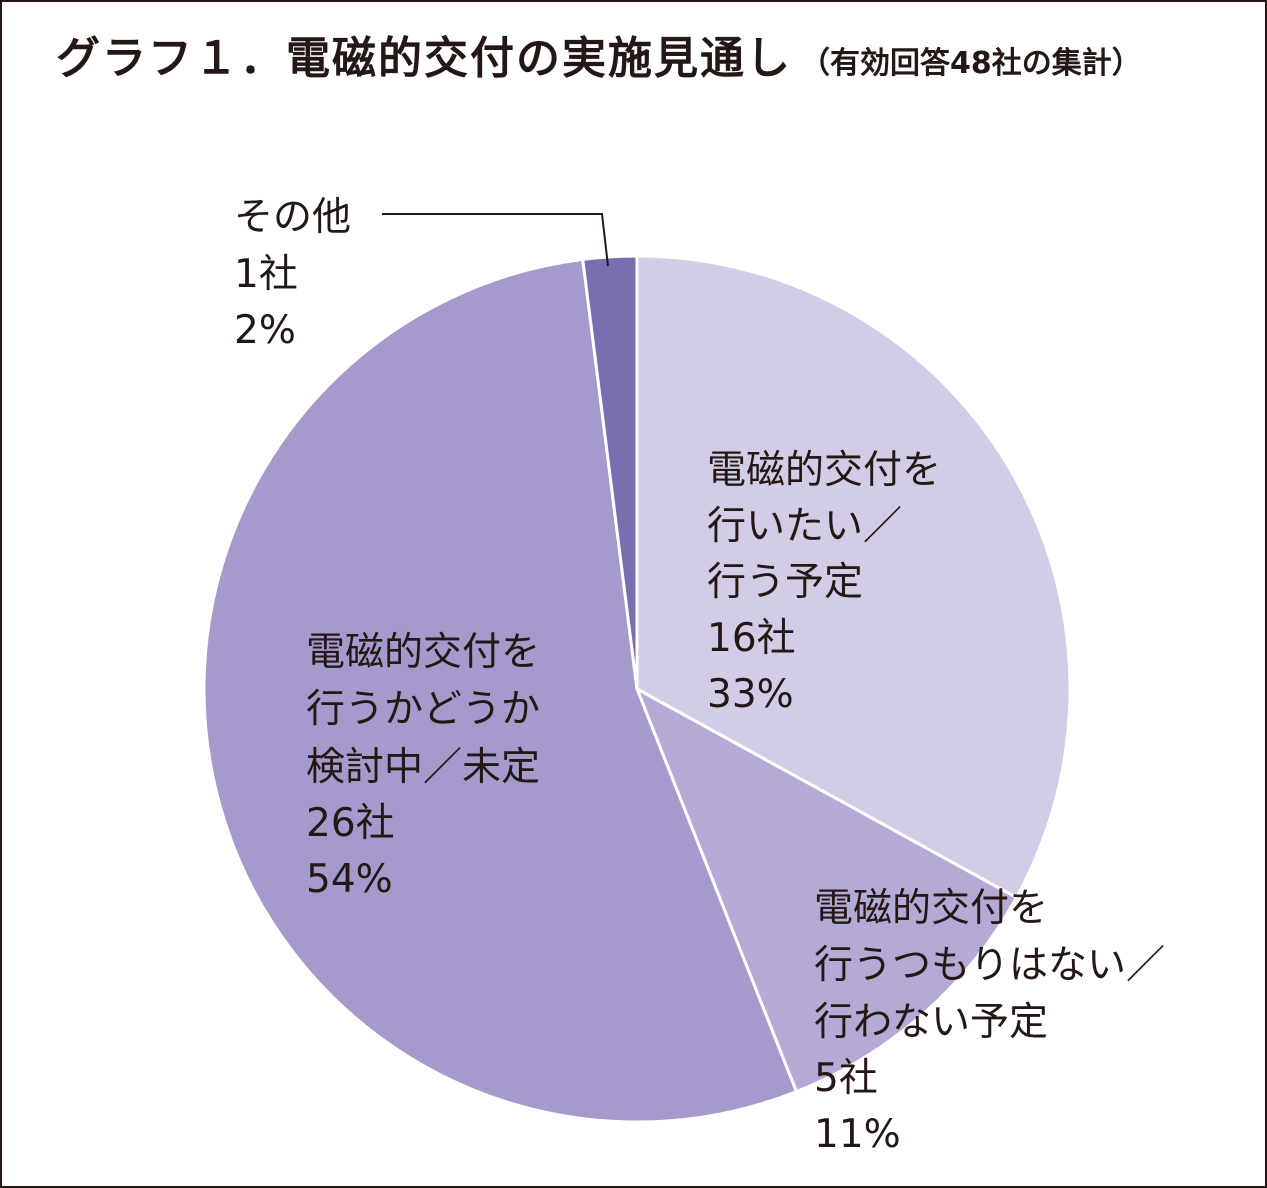 This screenshot has width=1267, height=1188. What do you see at coordinates (423, 709) in the screenshot?
I see `slice-2-label-line-2: 行うかどうか` at bounding box center [423, 709].